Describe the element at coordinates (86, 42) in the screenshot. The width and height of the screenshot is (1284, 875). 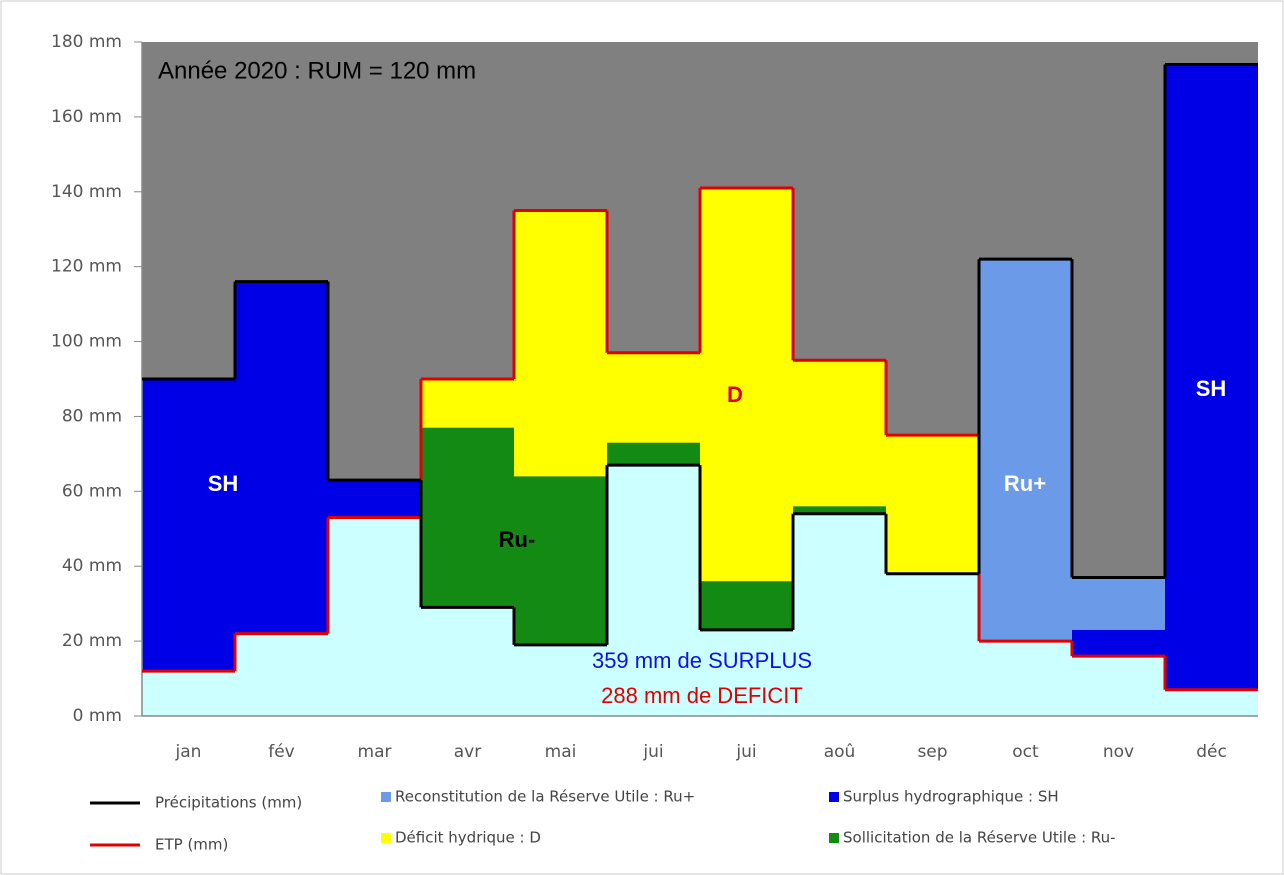
I see `y-tick-label: 180 mm` at that location.